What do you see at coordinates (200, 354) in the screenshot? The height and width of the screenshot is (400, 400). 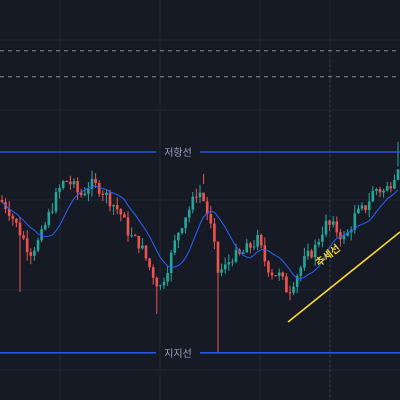 I see `support: 지지선` at bounding box center [200, 354].